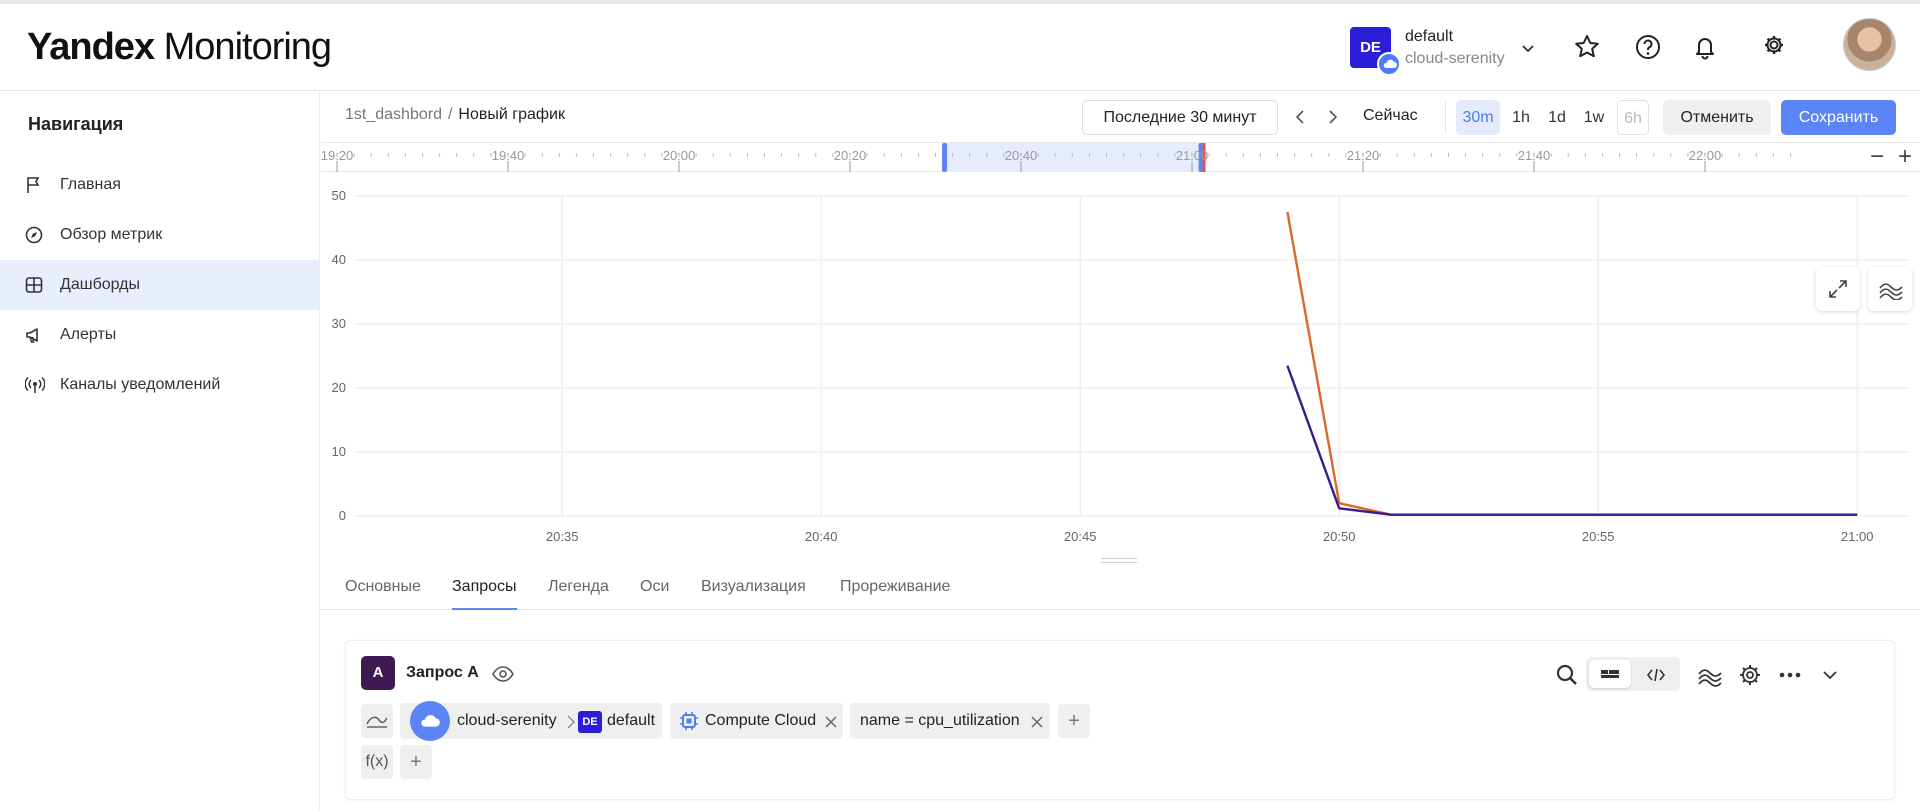 The image size is (1920, 810). I want to click on series-icon, so click(1710, 676).